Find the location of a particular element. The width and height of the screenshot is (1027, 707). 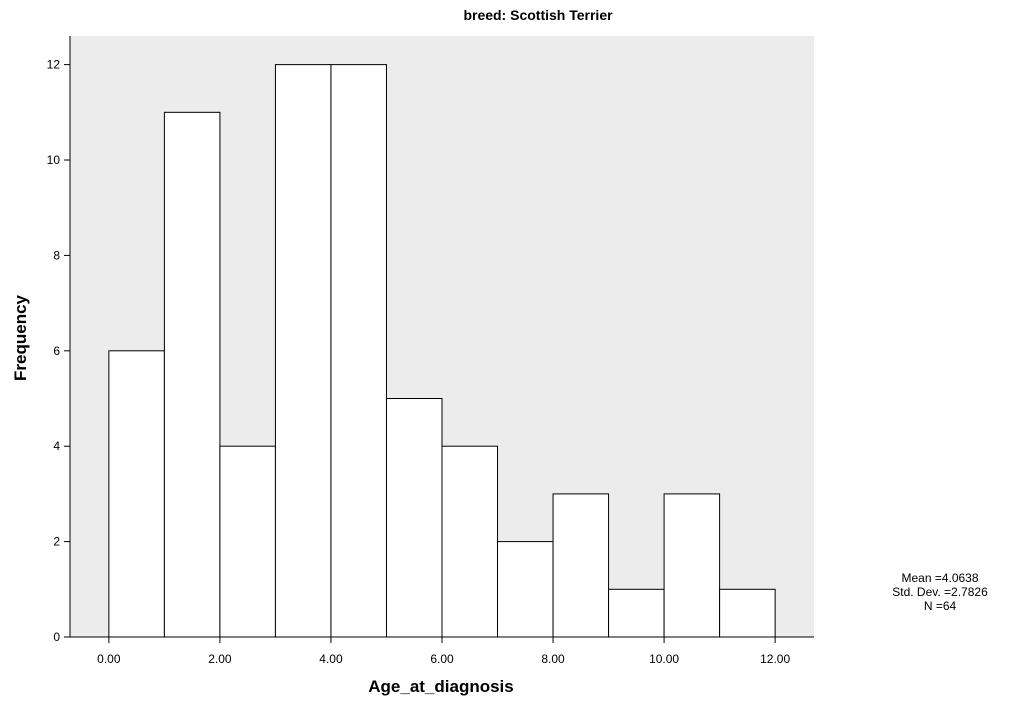

stats-std-dev: Std. Dev. =2.7826 is located at coordinates (940, 592).